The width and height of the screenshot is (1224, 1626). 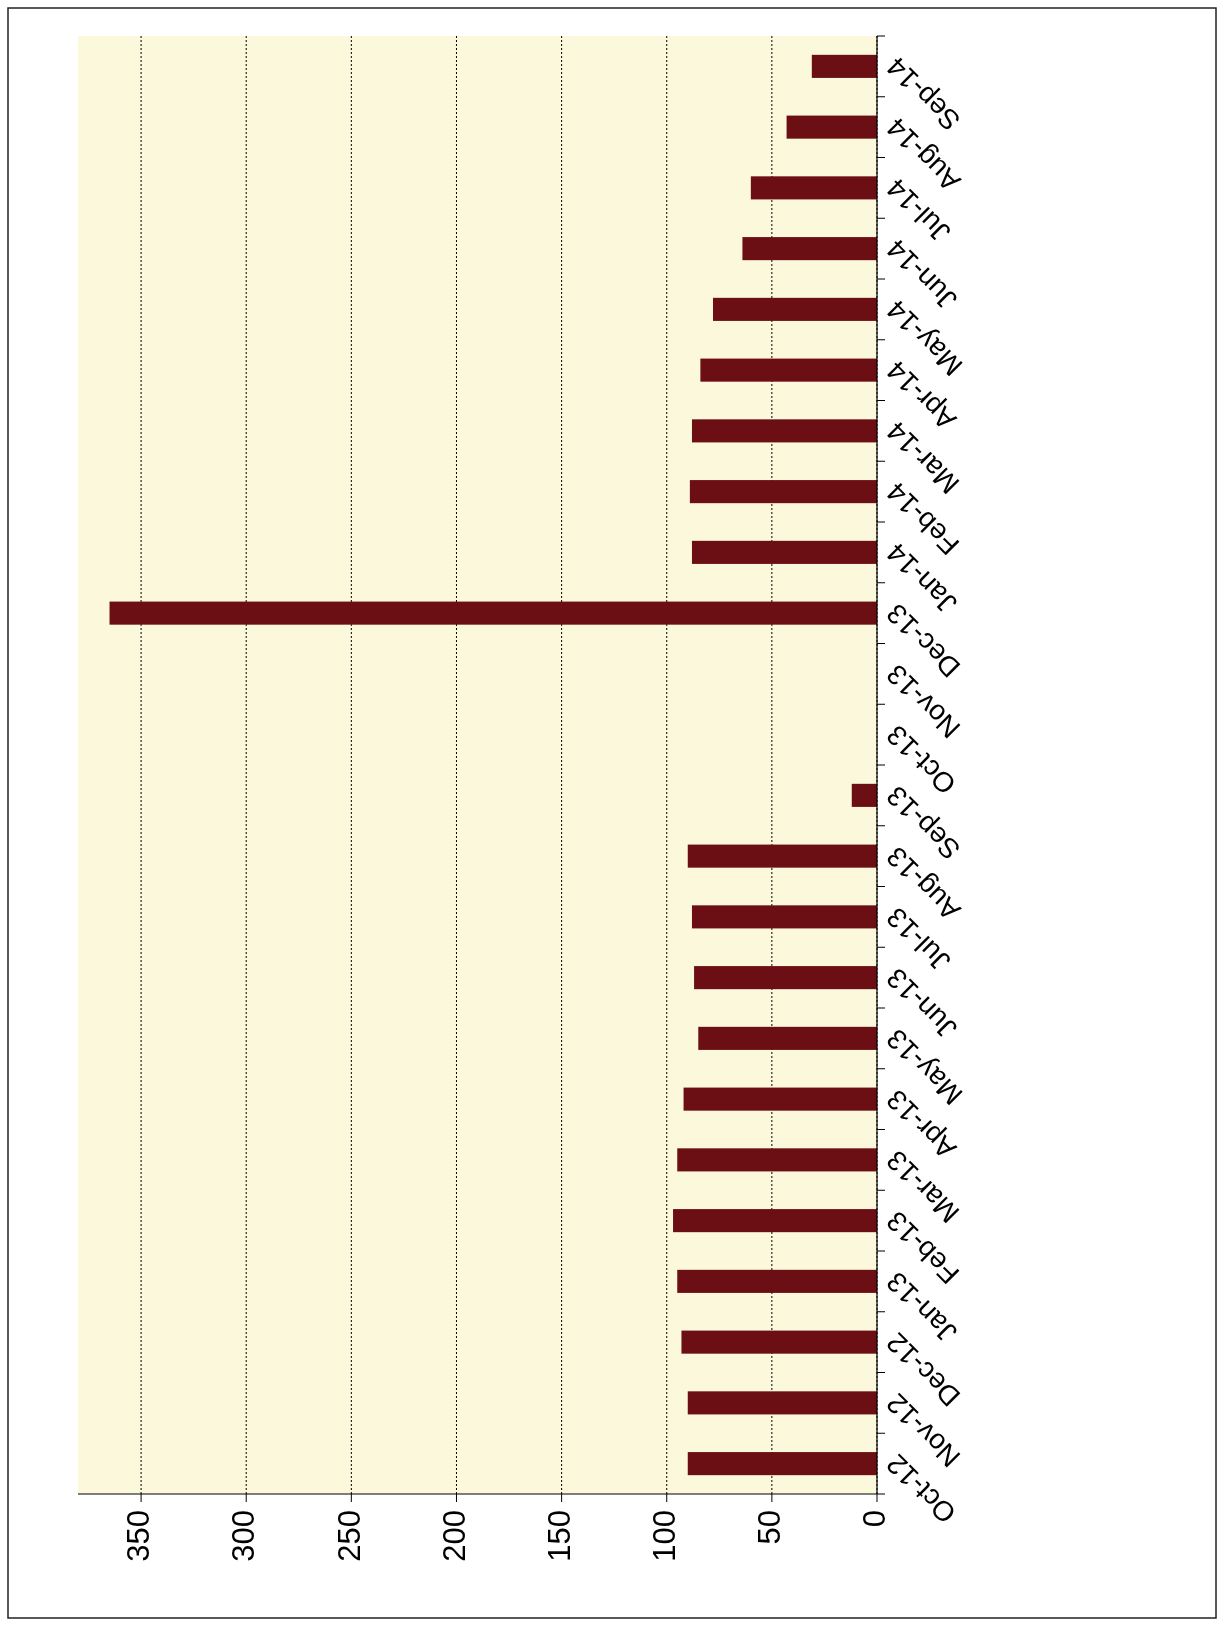 I want to click on x-tick-label: 50, so click(x=770, y=1527).